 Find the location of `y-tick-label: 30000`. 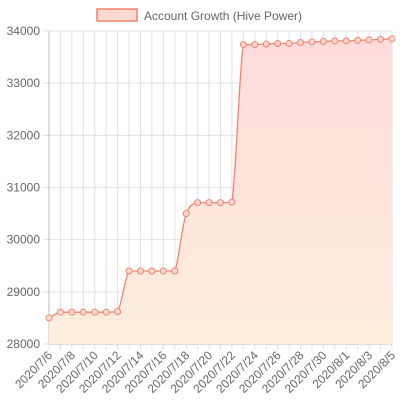

y-tick-label: 30000 is located at coordinates (24, 240).